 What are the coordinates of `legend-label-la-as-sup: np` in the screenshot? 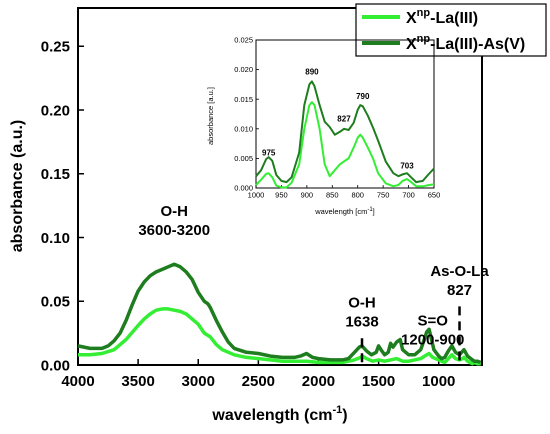 It's located at (424, 39).